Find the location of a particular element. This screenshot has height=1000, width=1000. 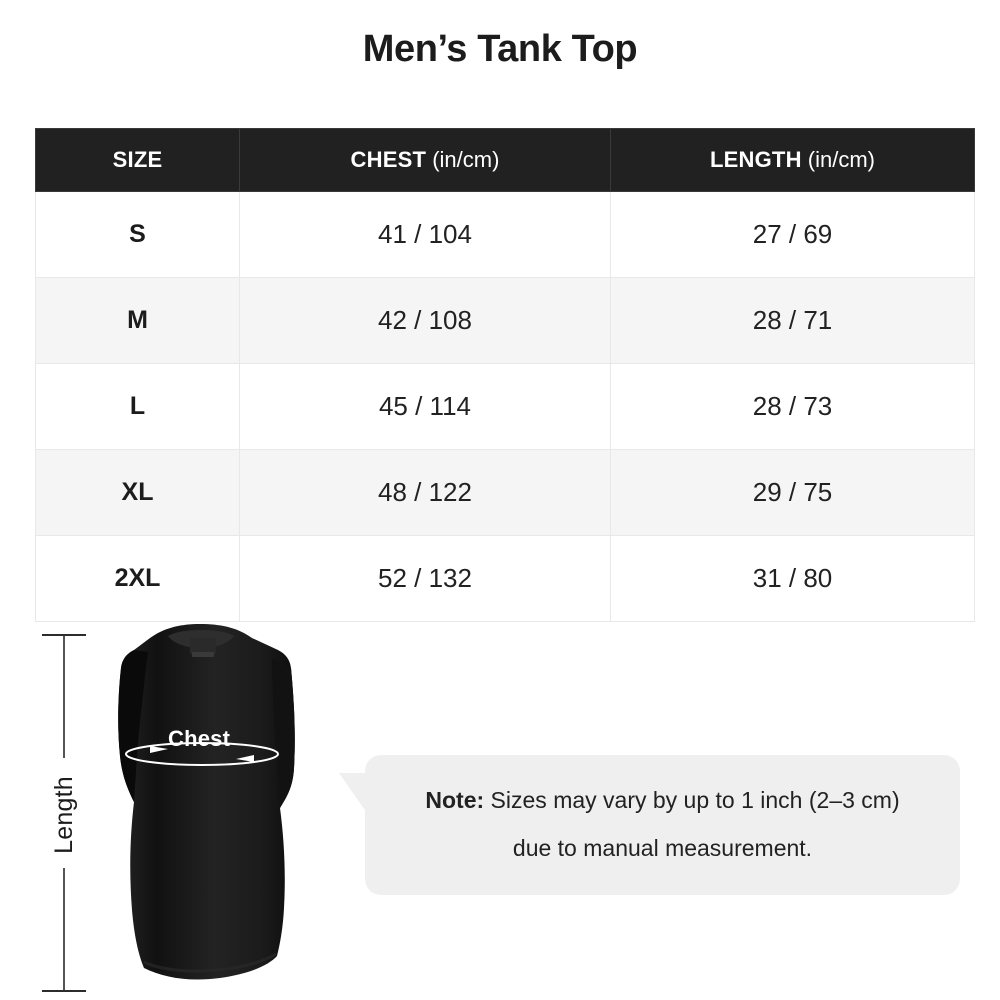

cell-length: 28 / 73 is located at coordinates (792, 406).